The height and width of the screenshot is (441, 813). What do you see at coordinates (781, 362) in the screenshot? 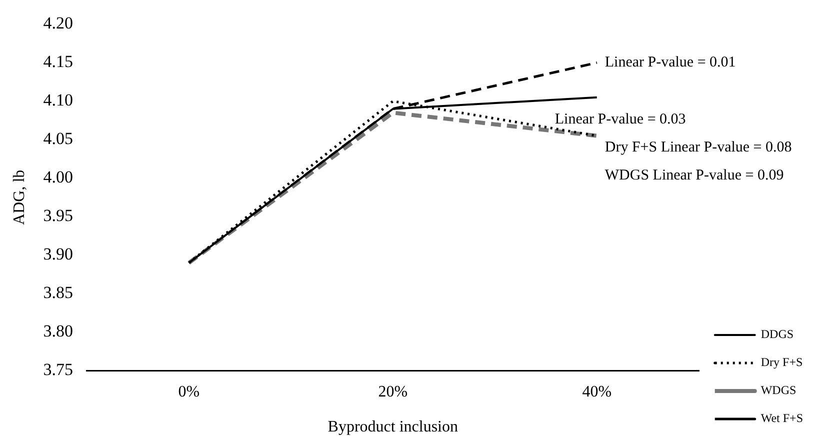
I see `legend-label: Dry F+S` at bounding box center [781, 362].